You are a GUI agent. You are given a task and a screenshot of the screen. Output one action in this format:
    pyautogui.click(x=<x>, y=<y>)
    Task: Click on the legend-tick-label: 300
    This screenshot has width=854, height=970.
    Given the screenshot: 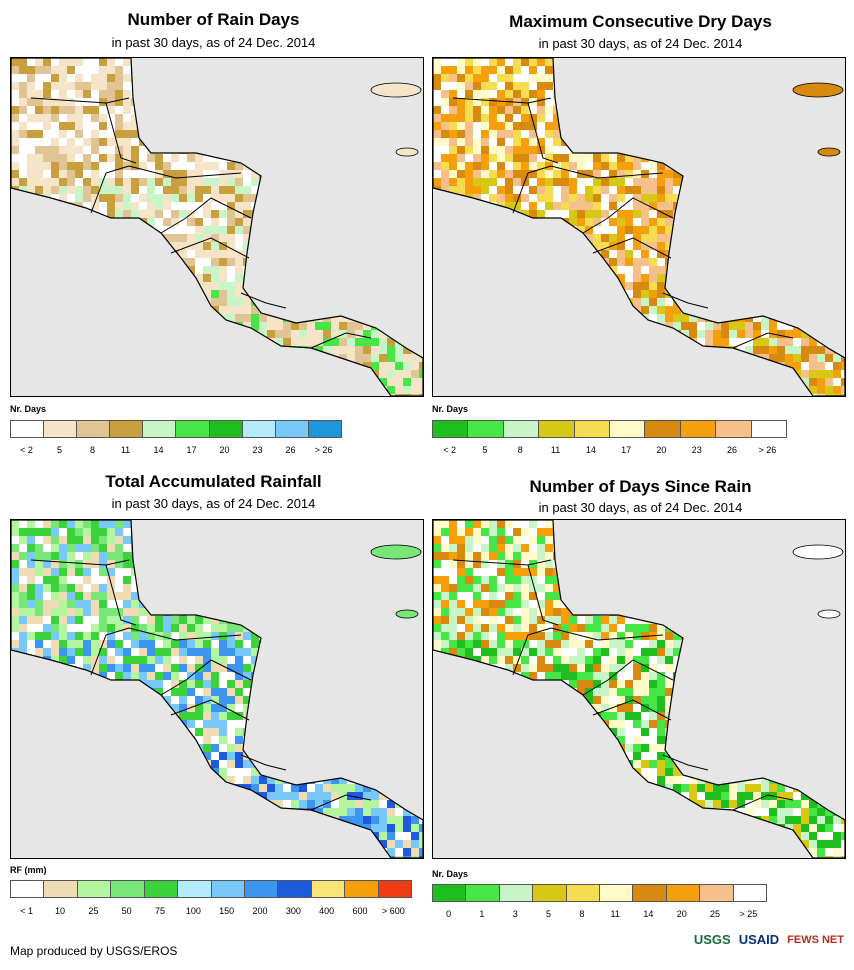 What is the action you would take?
    pyautogui.click(x=293, y=911)
    